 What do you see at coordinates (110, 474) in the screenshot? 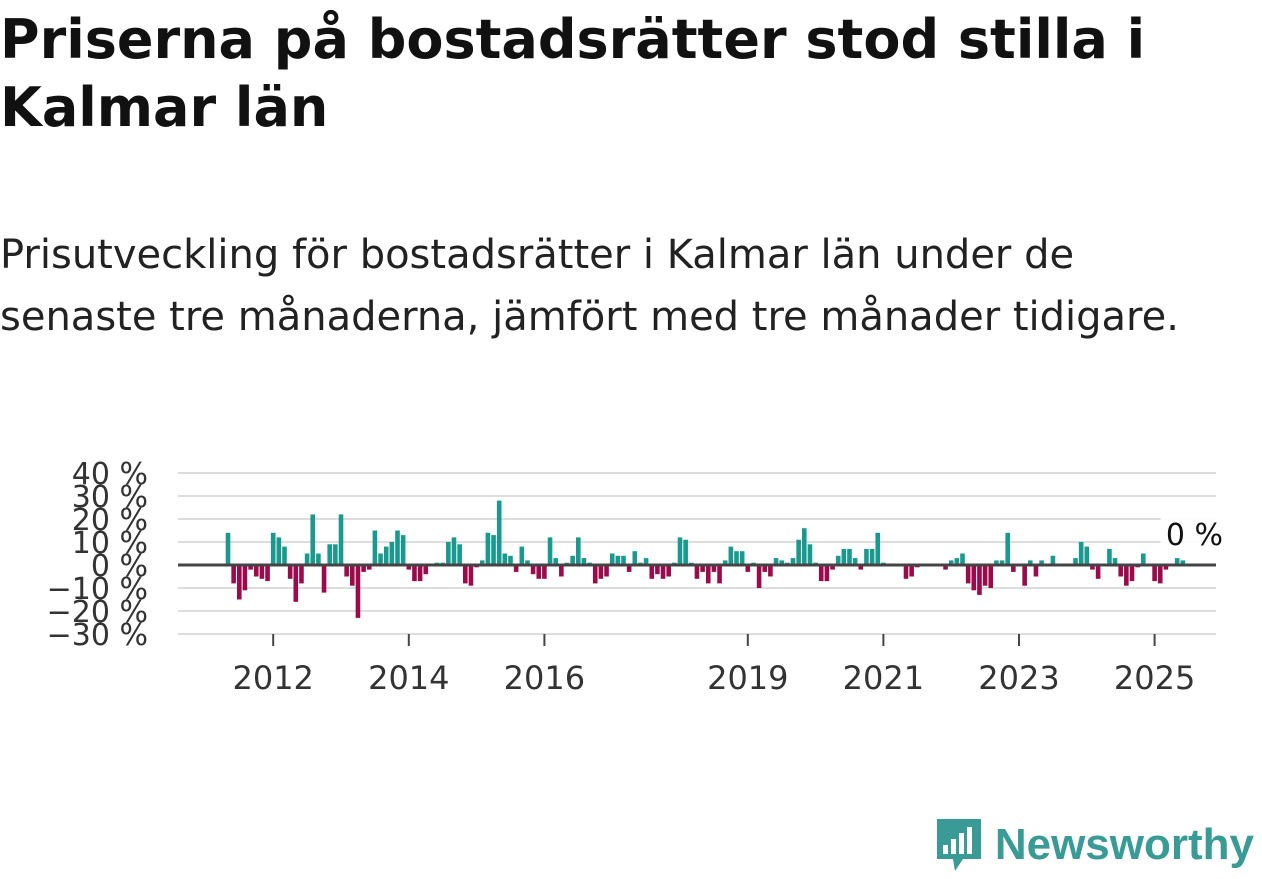
I see `y-tick-label: 40 %` at bounding box center [110, 474].